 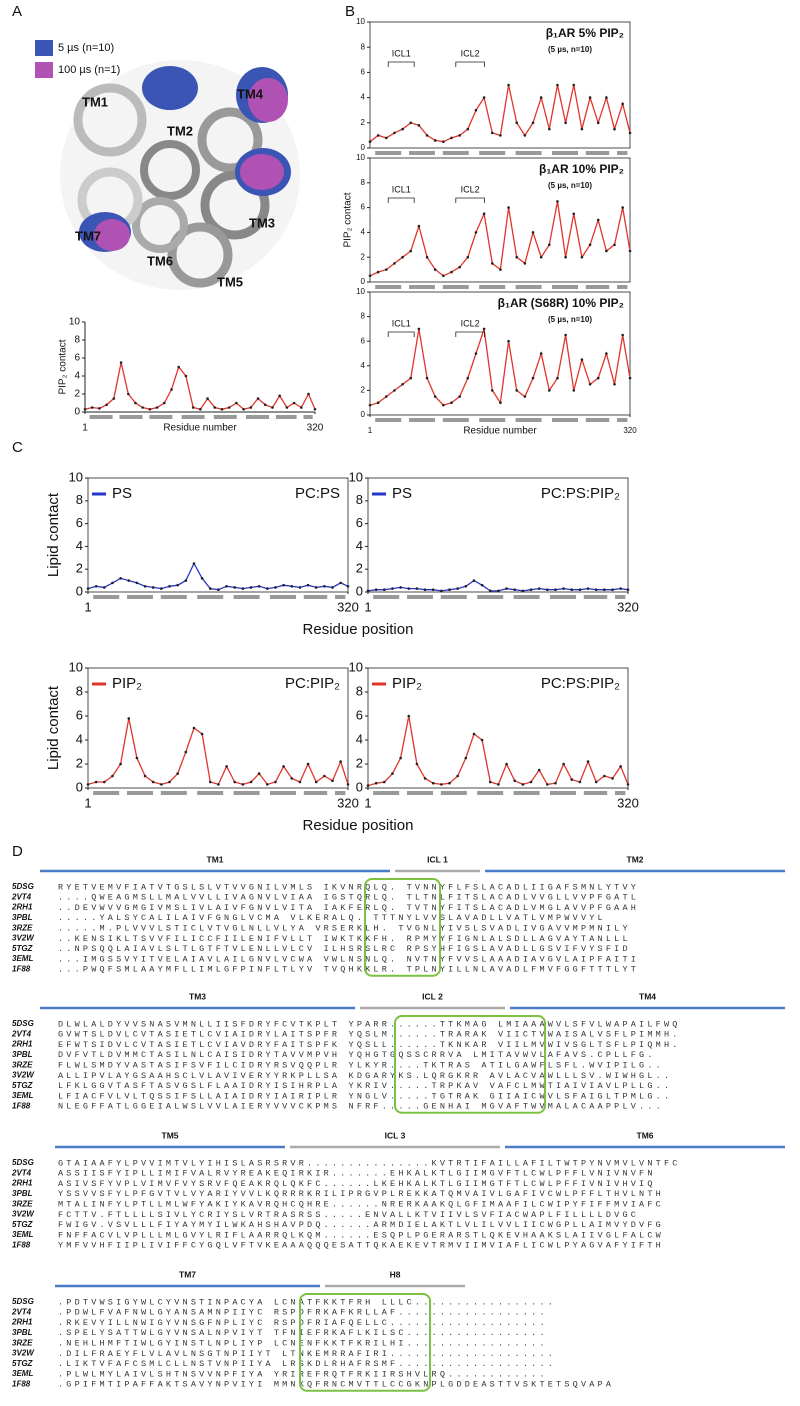 I want to click on panel-condition: PC:PS, so click(x=317, y=493).